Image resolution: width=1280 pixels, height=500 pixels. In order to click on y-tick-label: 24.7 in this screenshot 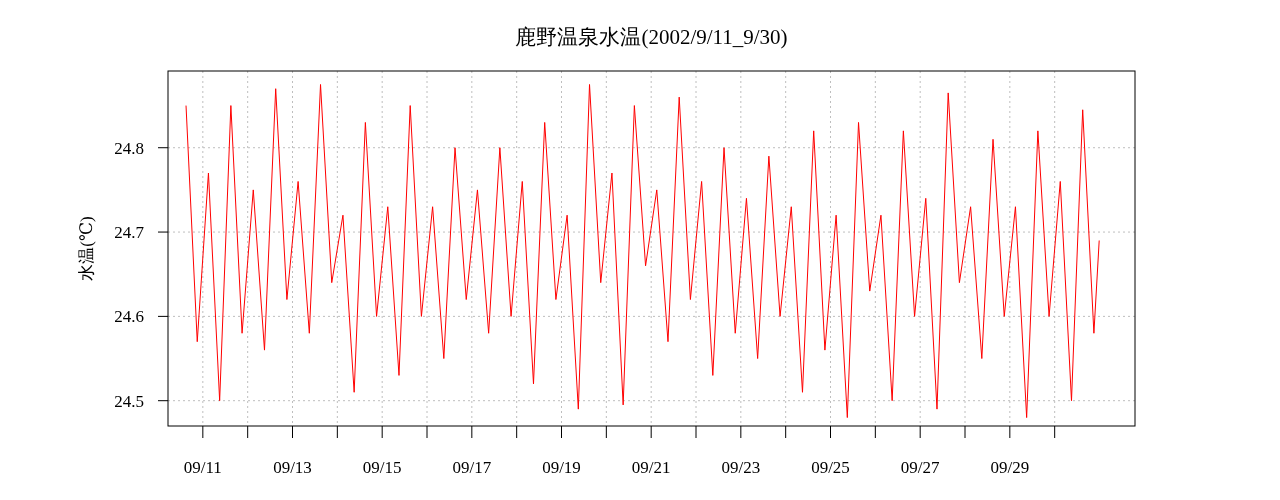, I will do `click(129, 233)`.